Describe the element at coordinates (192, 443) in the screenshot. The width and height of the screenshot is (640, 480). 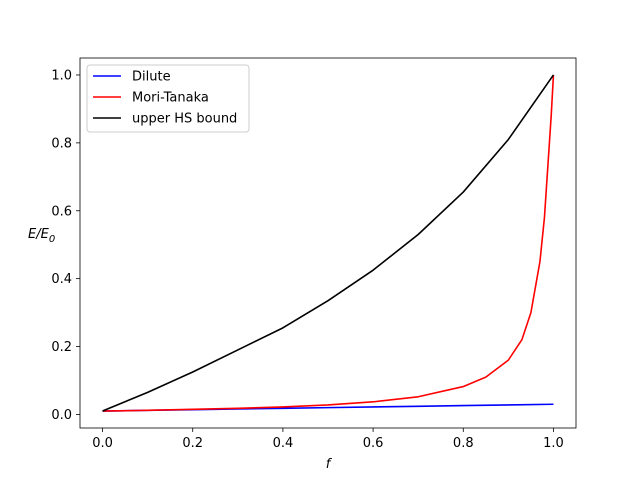
I see `x-tick-label: 0.2` at that location.